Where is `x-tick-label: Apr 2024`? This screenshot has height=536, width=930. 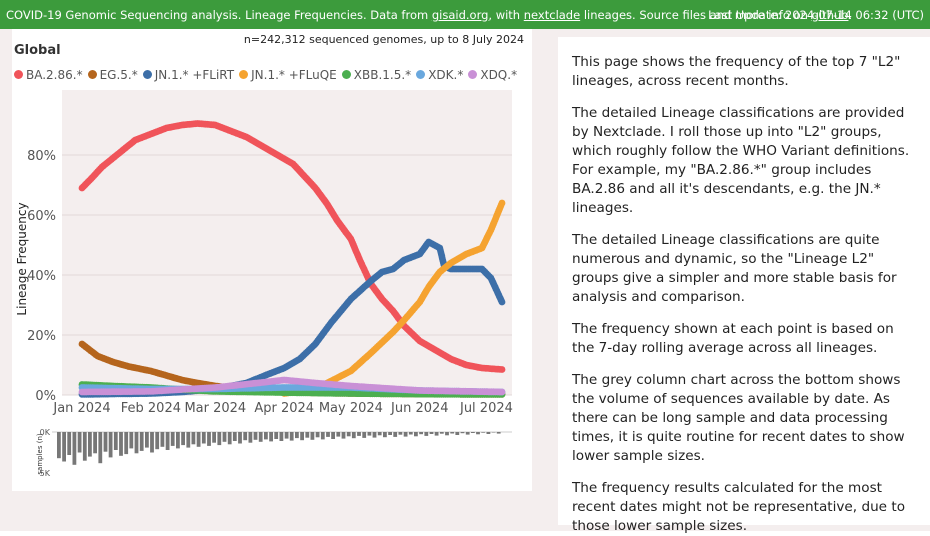
x-tick-label: Apr 2024 is located at coordinates (284, 408).